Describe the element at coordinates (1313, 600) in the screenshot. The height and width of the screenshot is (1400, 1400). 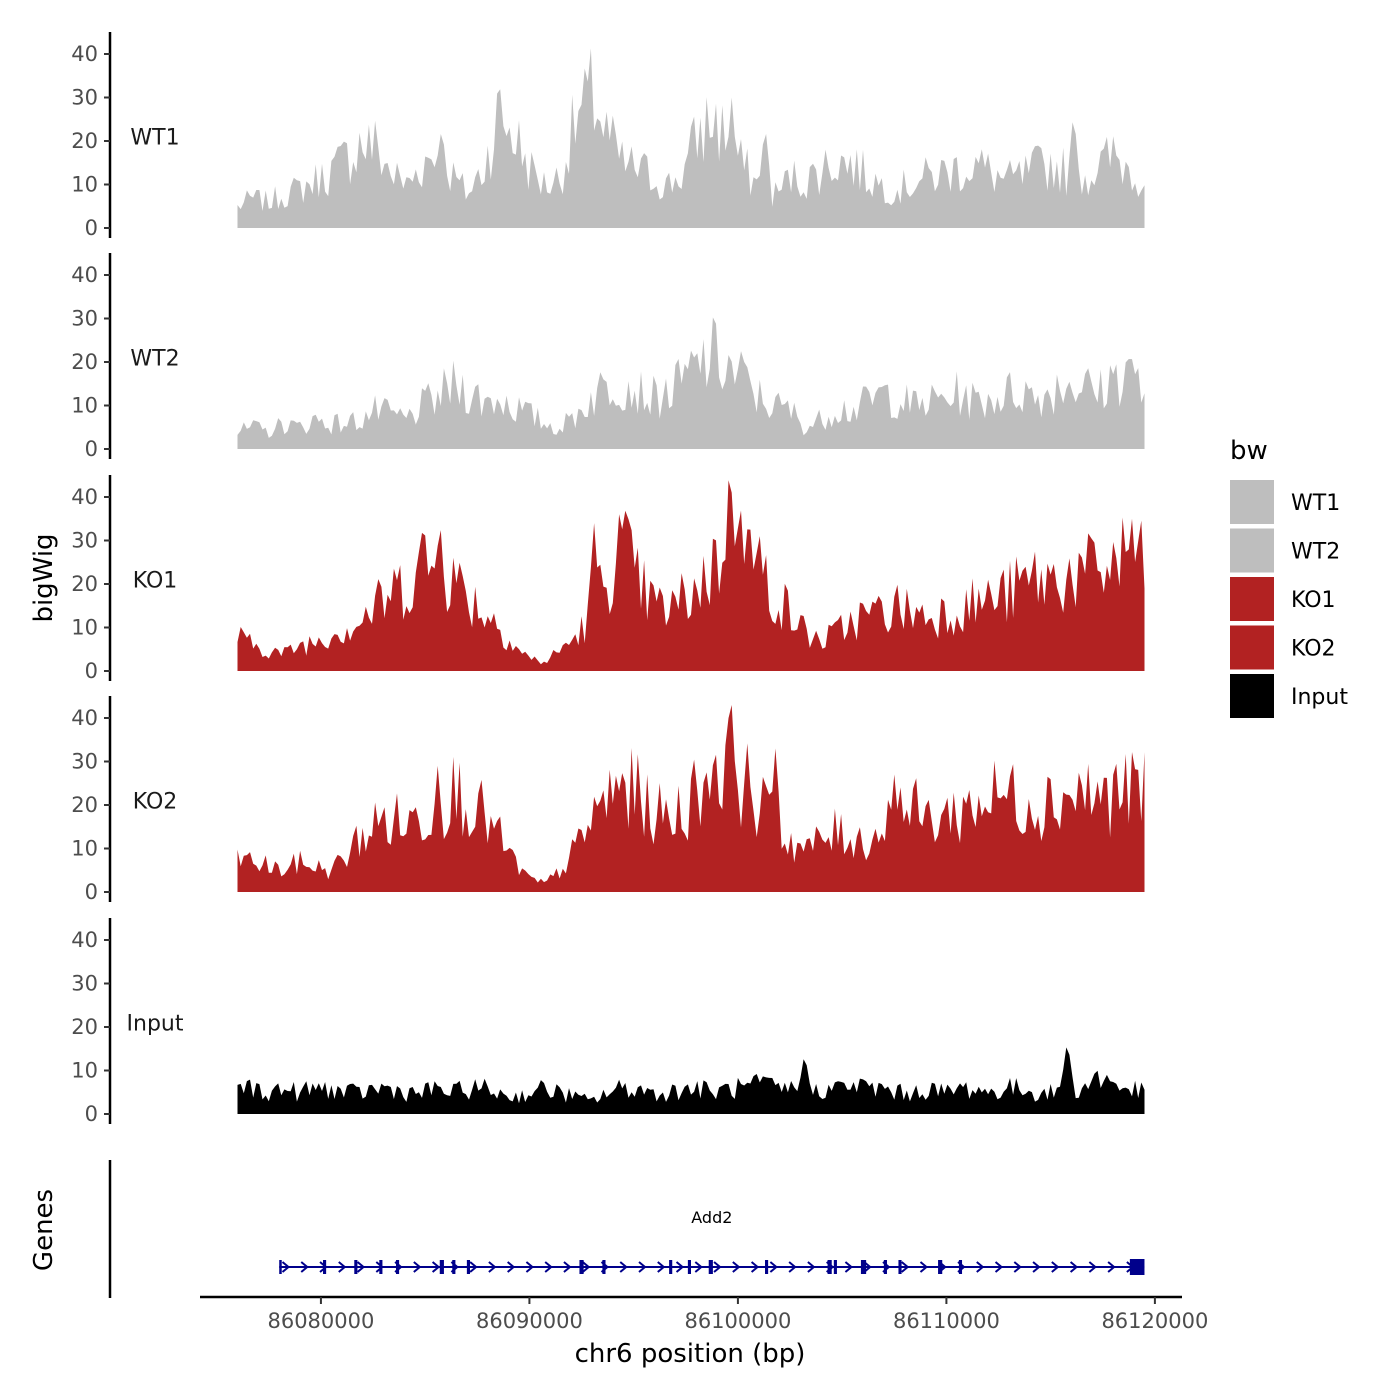
I see `legend-label-ko1: KO1` at that location.